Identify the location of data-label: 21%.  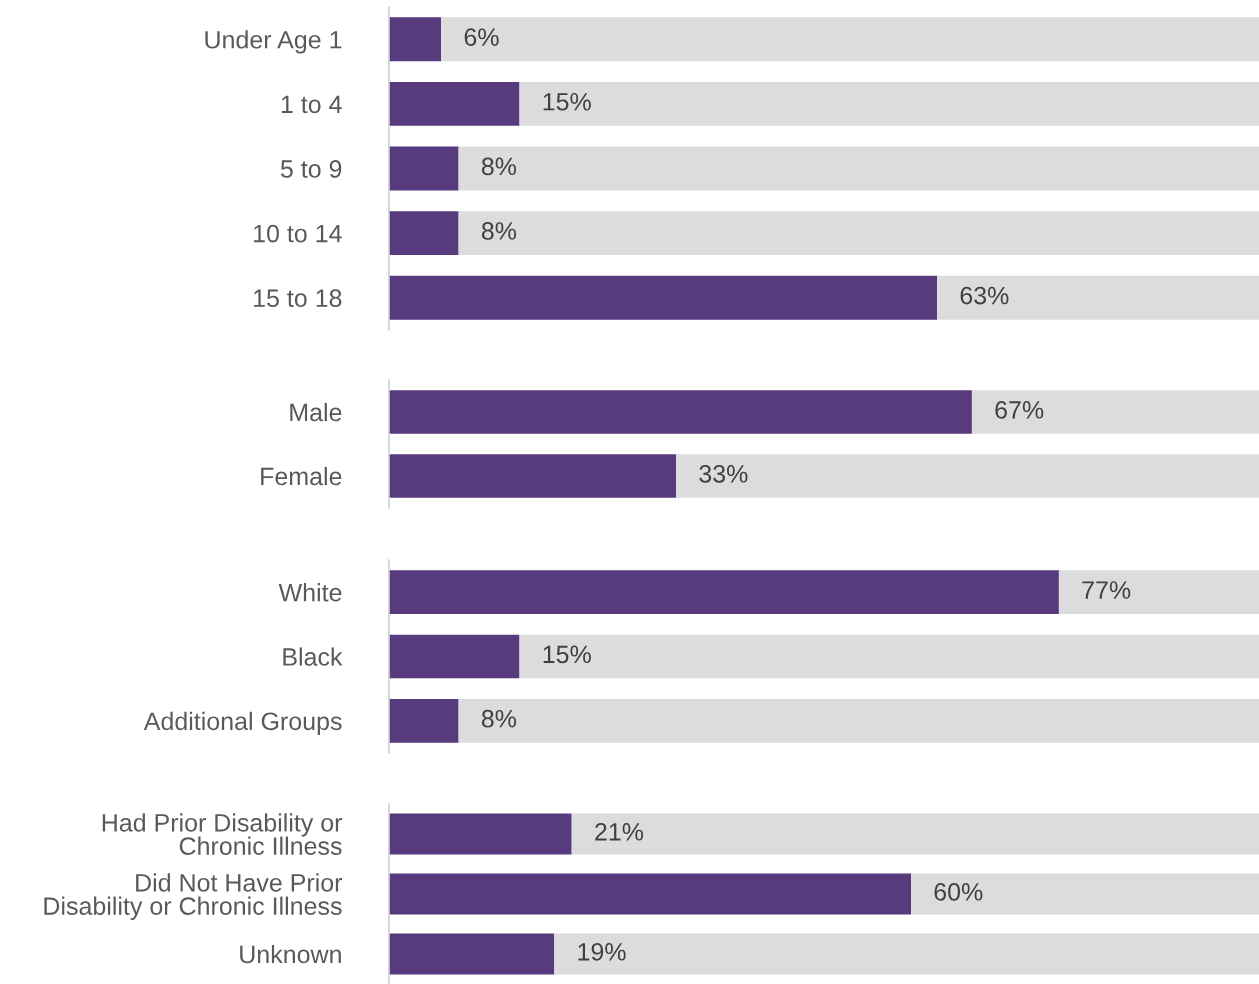
(619, 832).